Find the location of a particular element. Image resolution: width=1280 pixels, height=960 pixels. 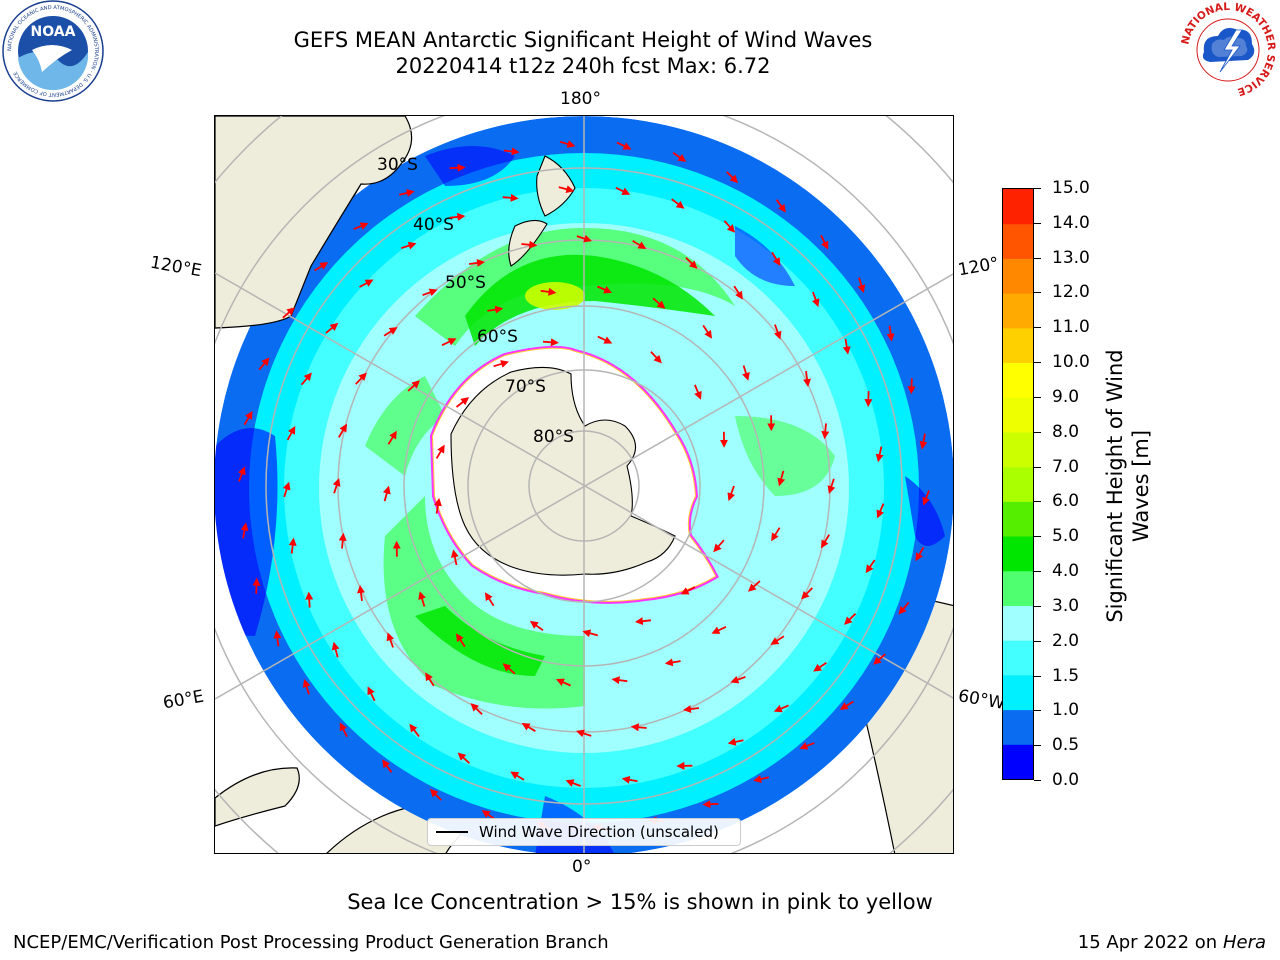

nws-logo: NATIONAL WEATHER SERVICE is located at coordinates (1228, 49).